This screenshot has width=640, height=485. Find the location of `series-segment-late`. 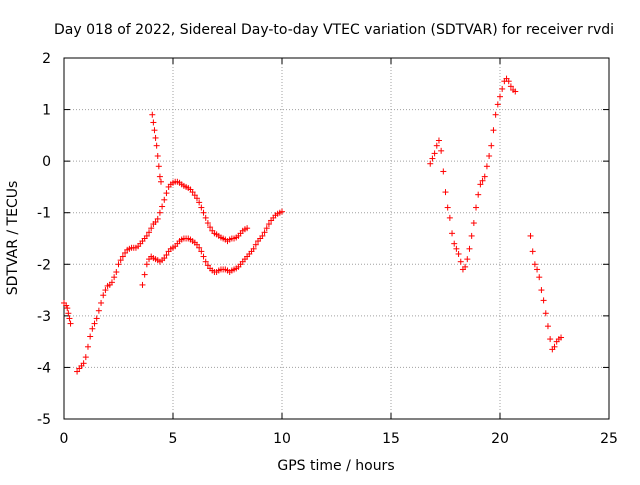

series-segment-late is located at coordinates (546, 292).